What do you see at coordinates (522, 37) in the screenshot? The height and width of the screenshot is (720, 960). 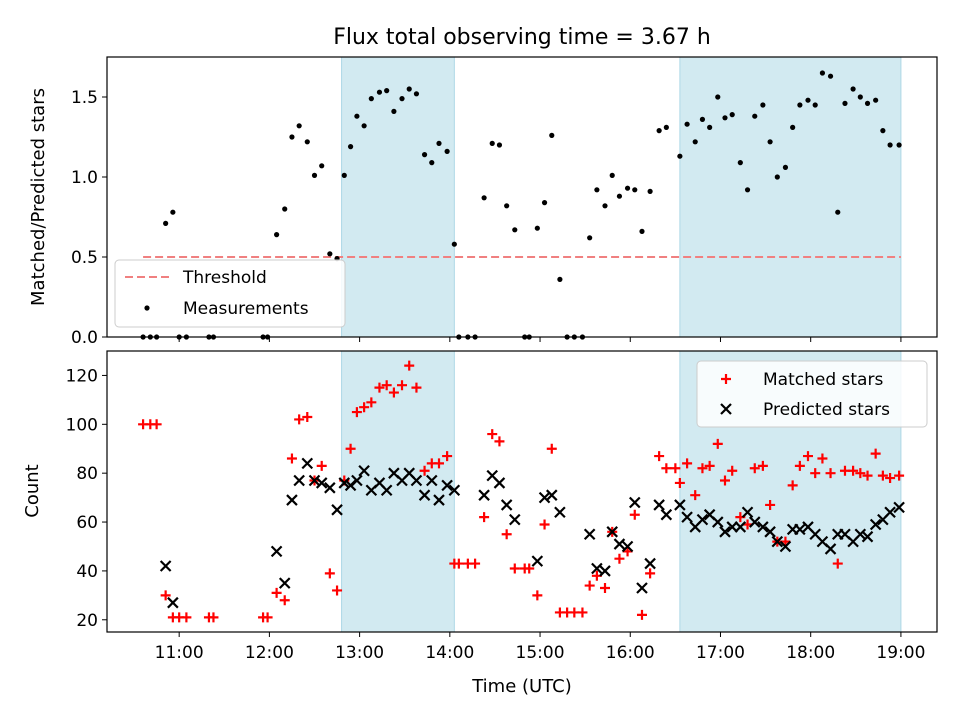 I see `chart-title: Flux total observing time = 3.67 h` at bounding box center [522, 37].